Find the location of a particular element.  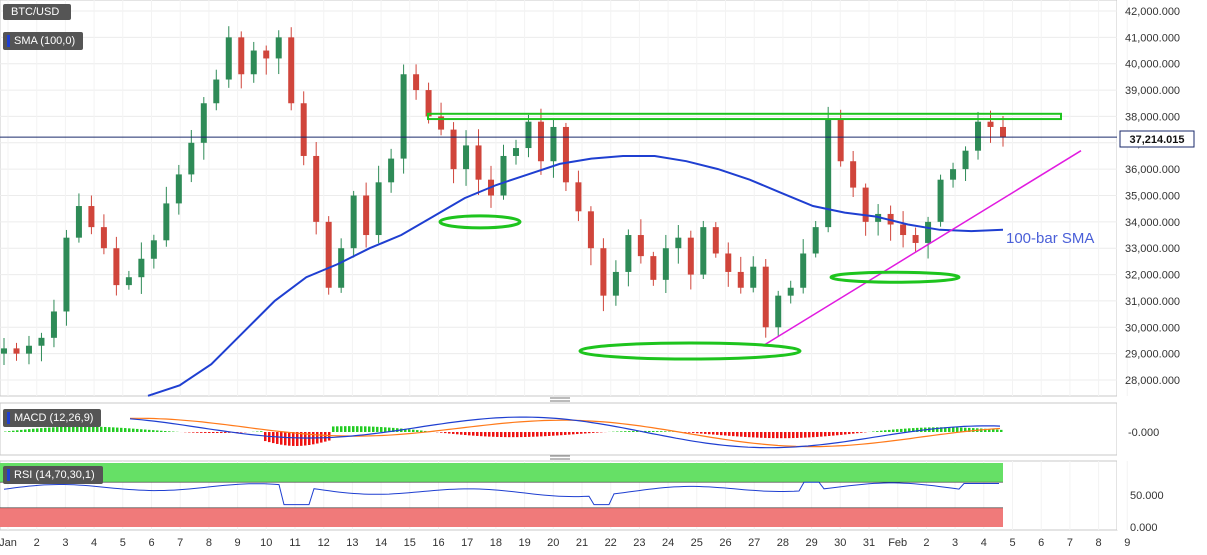

macd-color-swatch is located at coordinates (8, 418).